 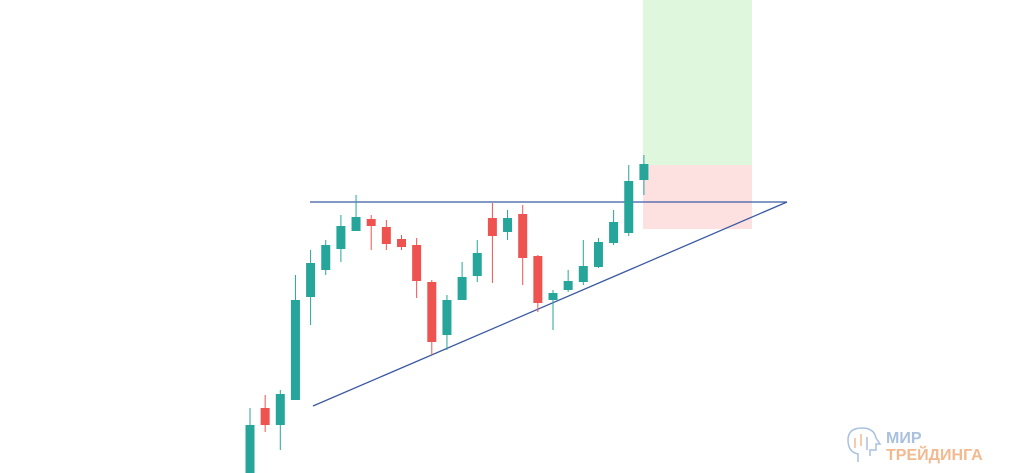 What do you see at coordinates (697, 82) in the screenshot?
I see `target-zone` at bounding box center [697, 82].